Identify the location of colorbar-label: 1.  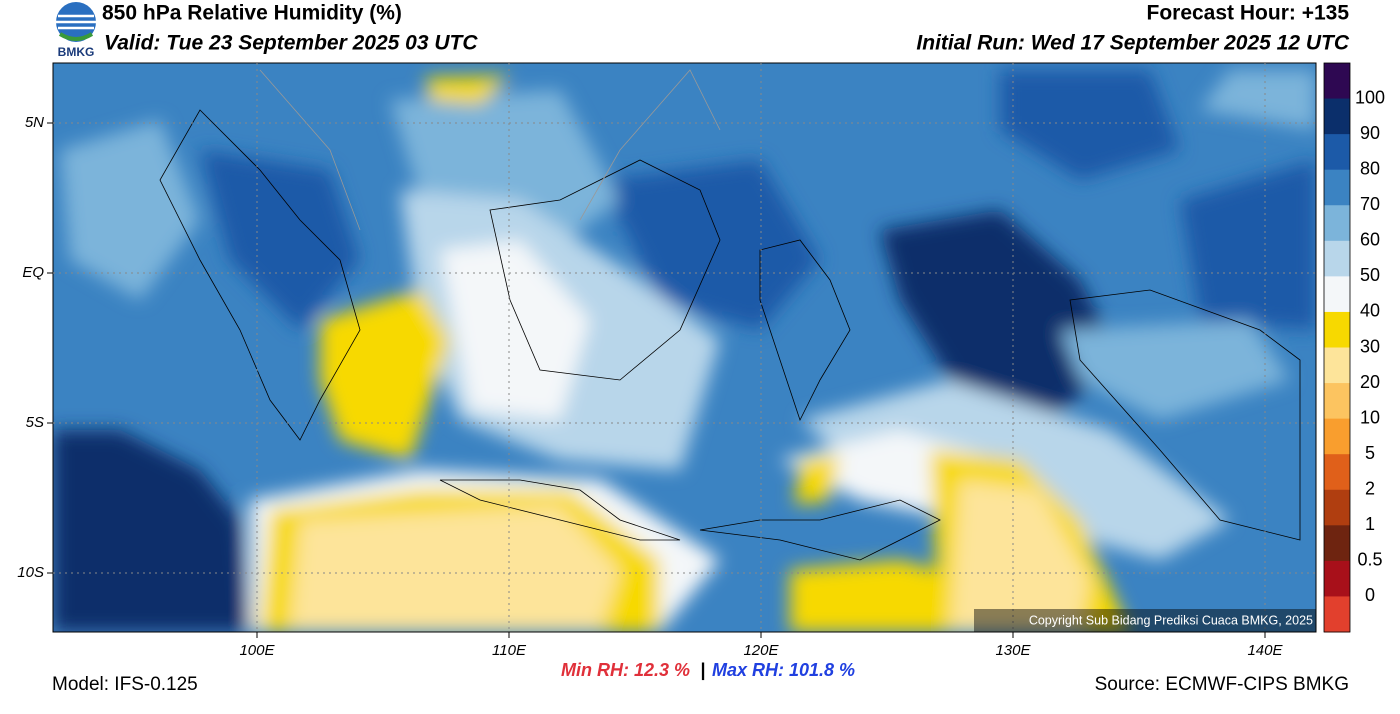
(1370, 524).